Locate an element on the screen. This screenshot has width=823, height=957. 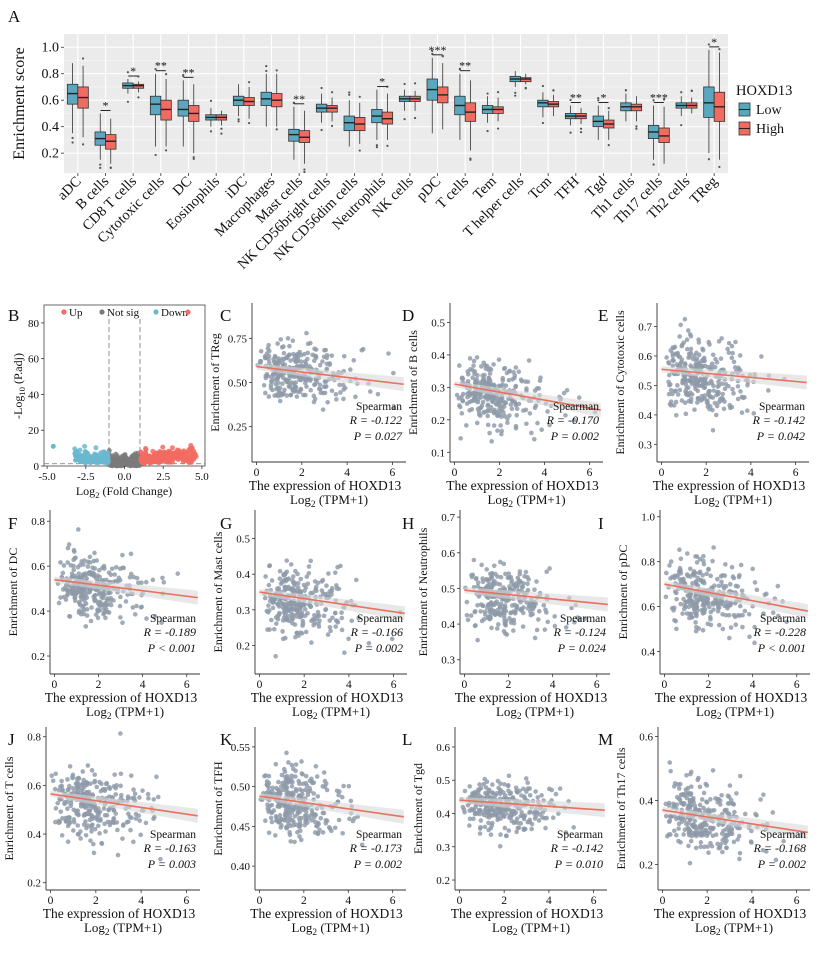
stat-method: Spearman is located at coordinates (379, 835).